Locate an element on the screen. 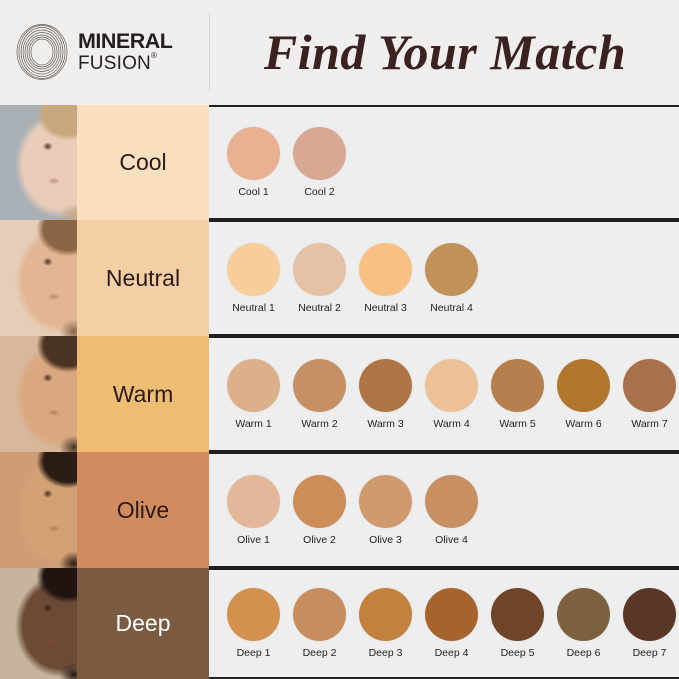  swatch-group: Cool 1 Cool 2 is located at coordinates (291, 162).